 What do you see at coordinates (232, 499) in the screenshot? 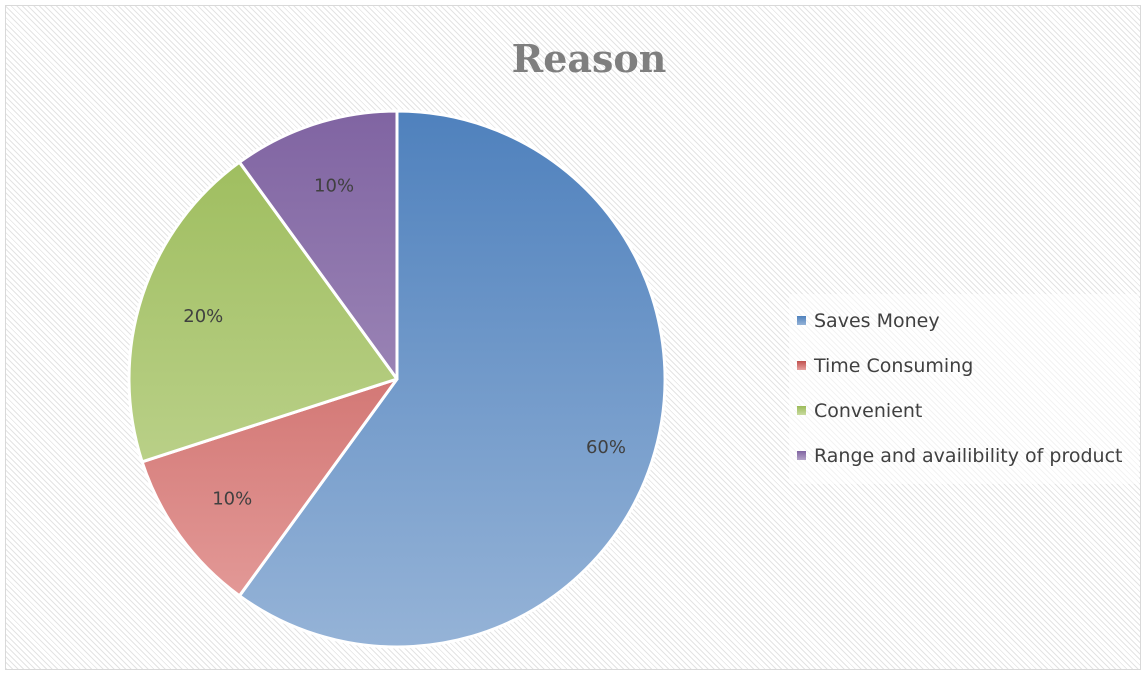
I see `data-label-time-consuming: 10%` at bounding box center [232, 499].